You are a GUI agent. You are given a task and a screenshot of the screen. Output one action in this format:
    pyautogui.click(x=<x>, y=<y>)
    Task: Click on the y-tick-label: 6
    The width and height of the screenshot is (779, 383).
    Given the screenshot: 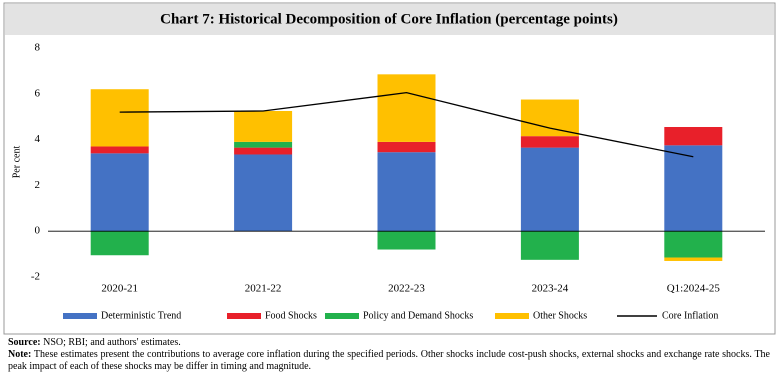 What is the action you would take?
    pyautogui.click(x=38, y=93)
    